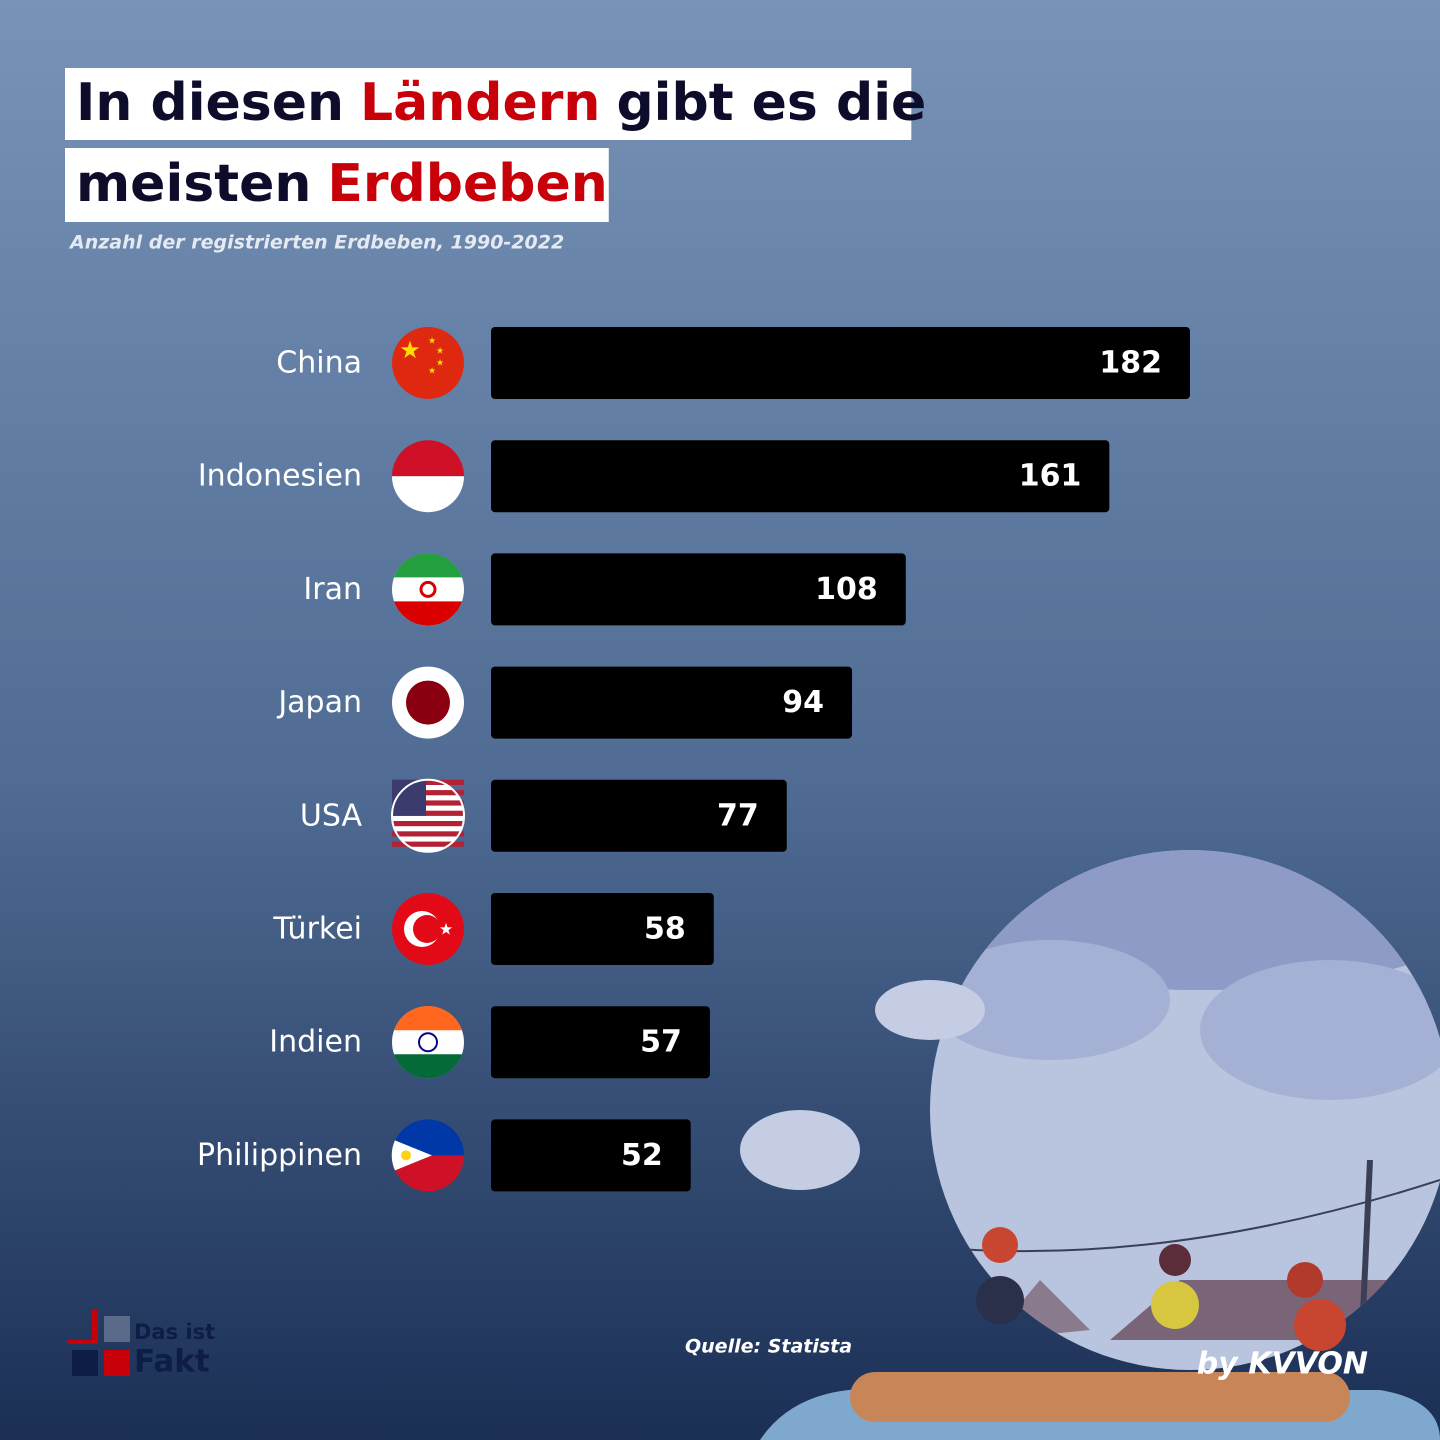 This screenshot has width=1440, height=1440. I want to click on title-segment: gibt es die, so click(771, 103).